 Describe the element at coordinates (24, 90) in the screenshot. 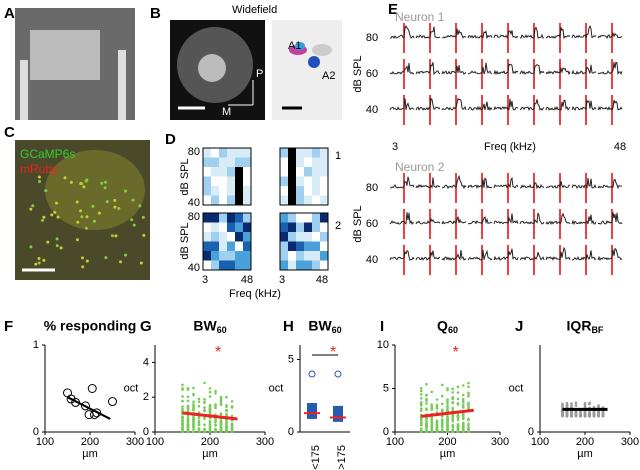

I see `photo-detail` at that location.